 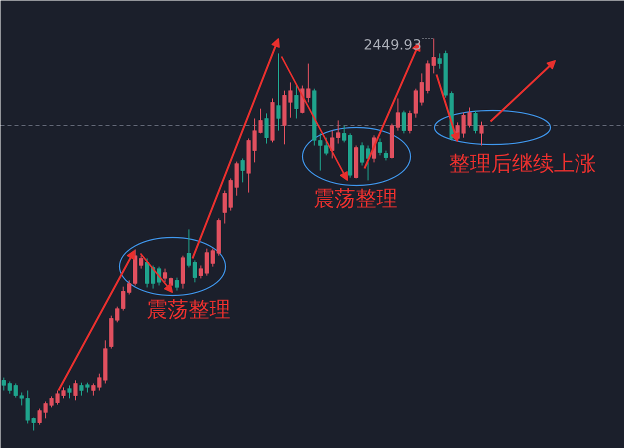 I want to click on annotation: 整理后继续上涨, so click(x=522, y=164).